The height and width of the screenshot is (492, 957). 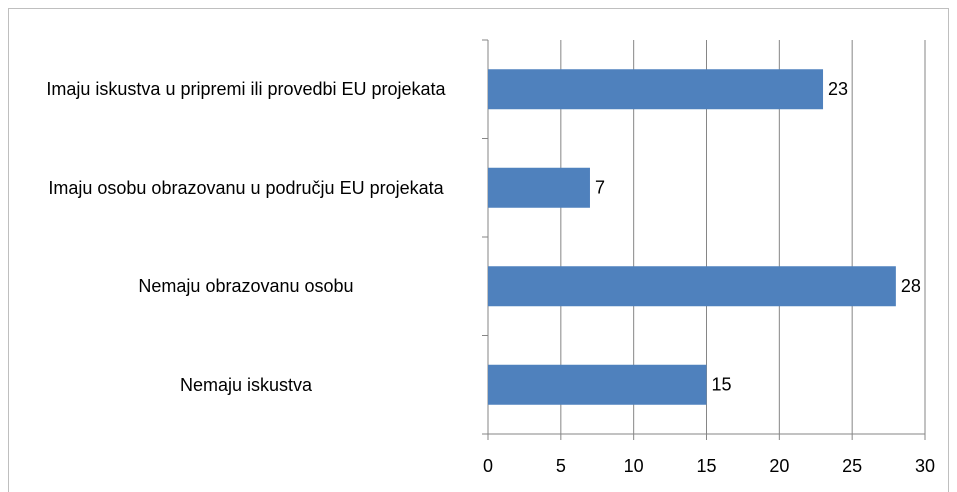 What do you see at coordinates (722, 385) in the screenshot?
I see `data-label: 15` at bounding box center [722, 385].